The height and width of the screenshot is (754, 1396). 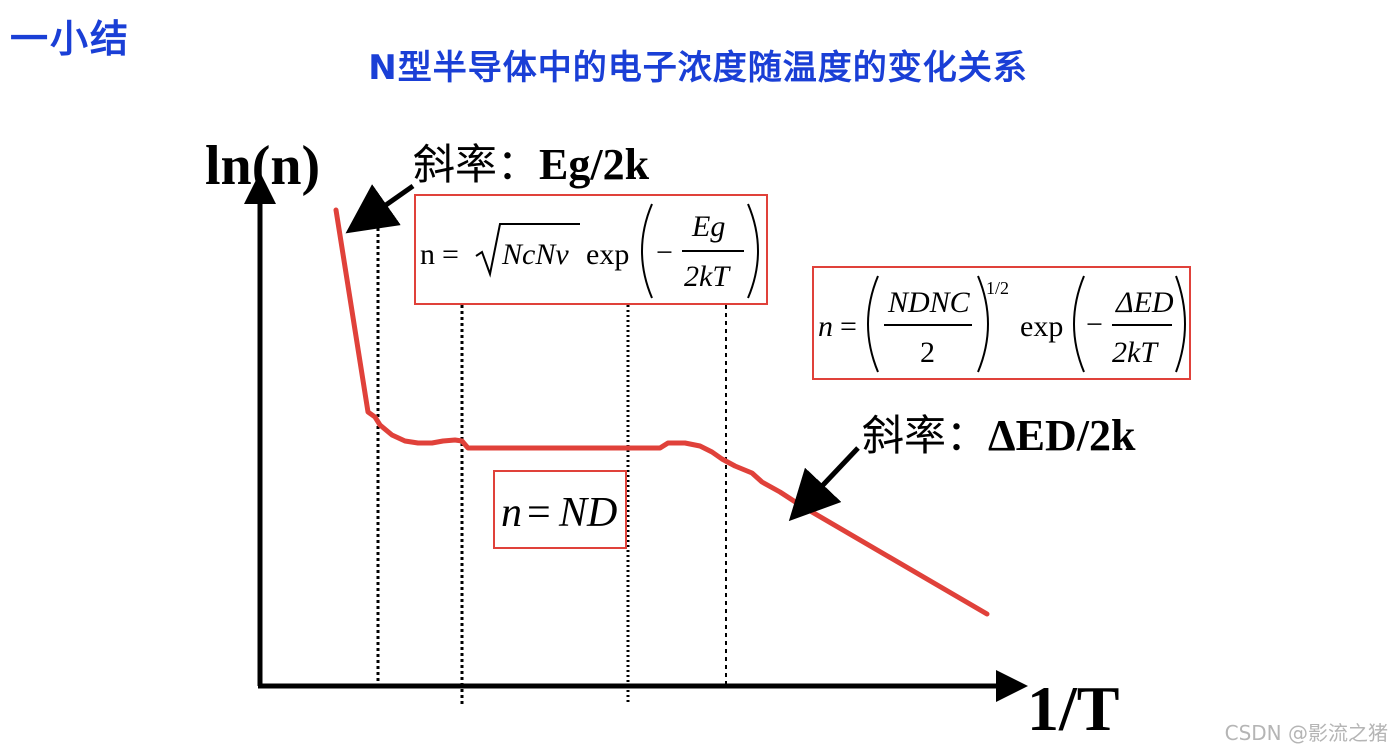 What do you see at coordinates (698, 68) in the screenshot?
I see `slide-title: N型半导体中的电子浓度随温度的变化关系` at bounding box center [698, 68].